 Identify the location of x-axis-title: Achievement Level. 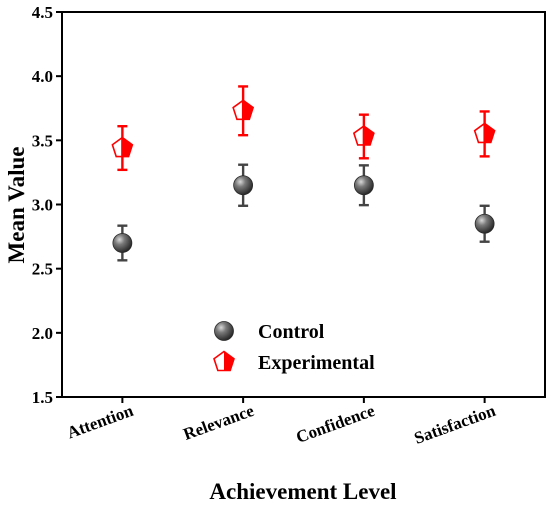
(302, 491).